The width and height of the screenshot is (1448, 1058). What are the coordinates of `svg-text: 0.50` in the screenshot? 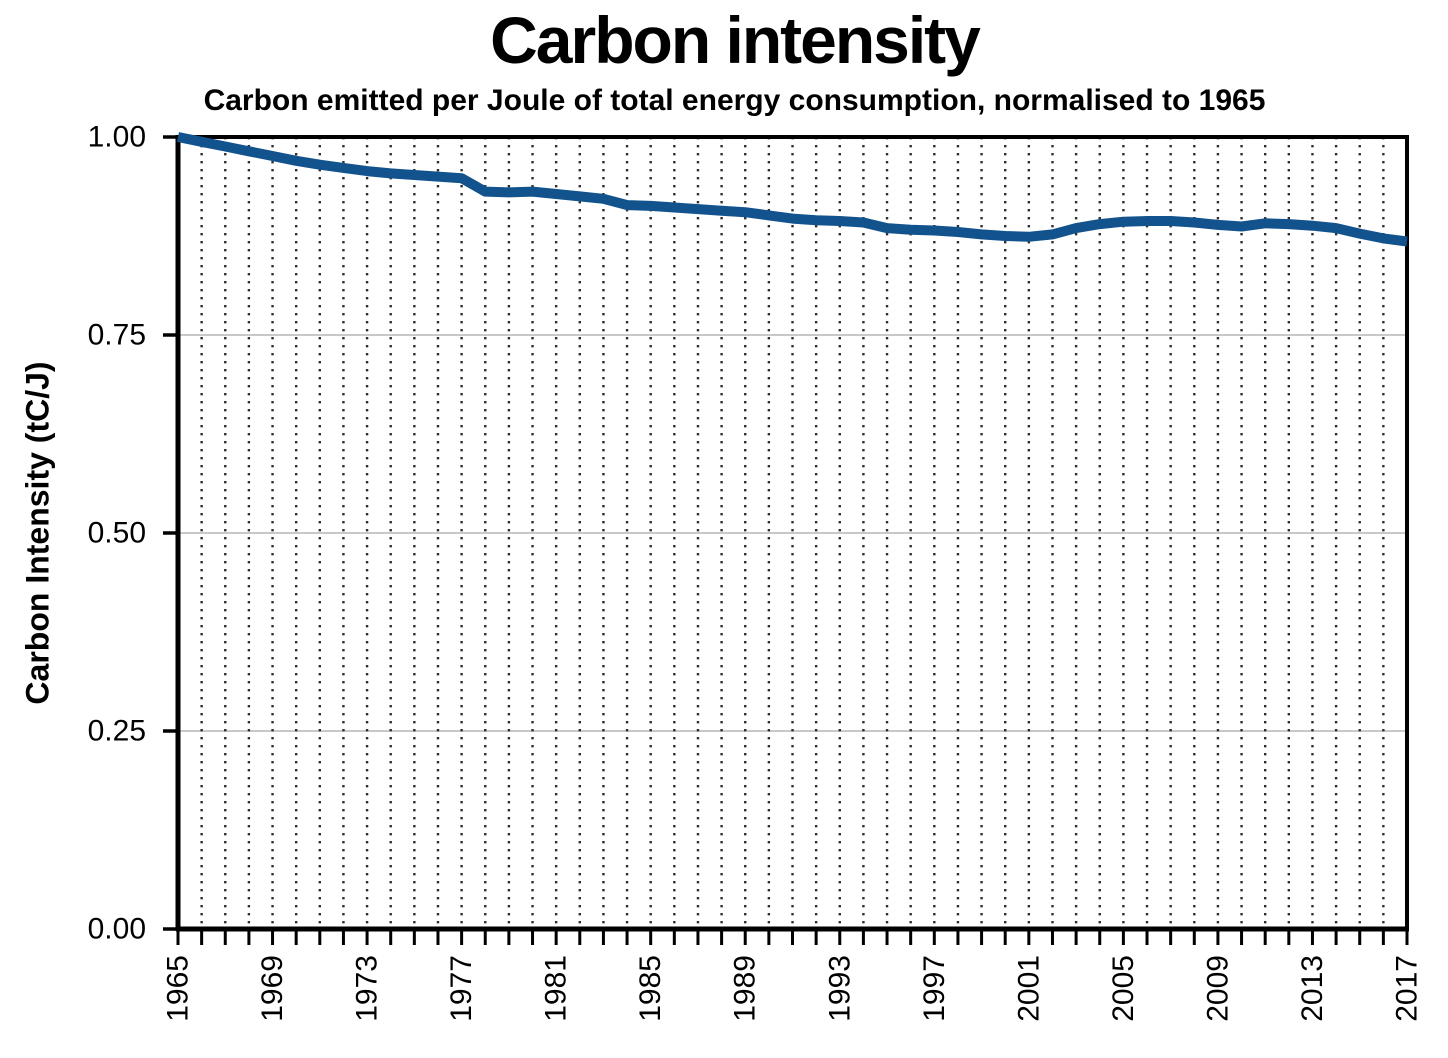 It's located at (117, 533).